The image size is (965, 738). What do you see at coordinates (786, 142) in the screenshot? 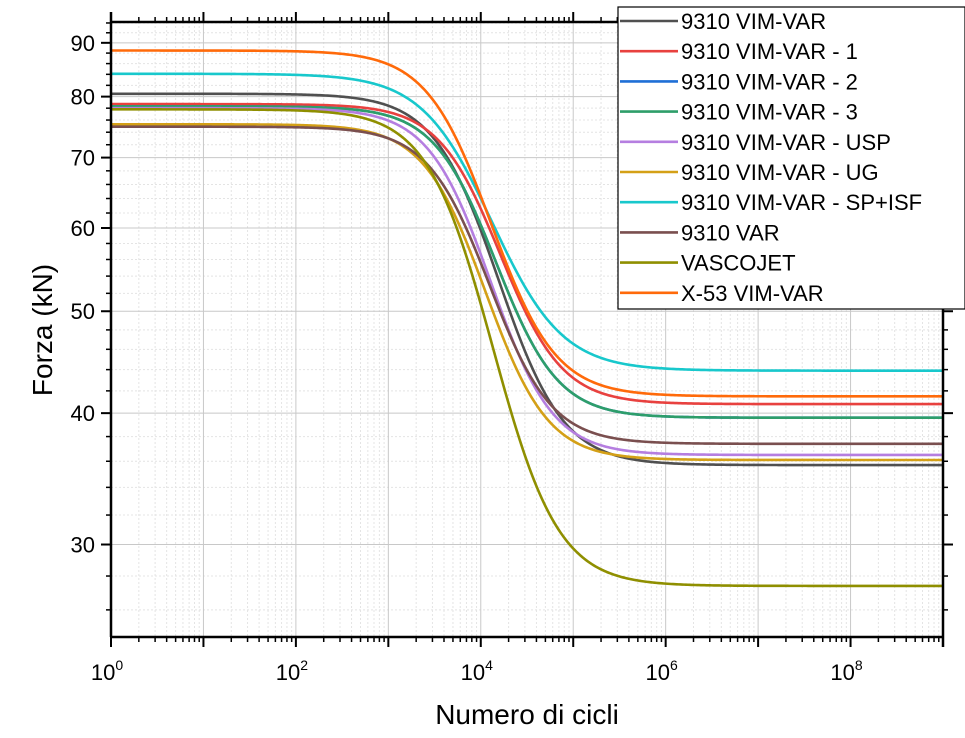
I see `legend-label: 9310 VIM-VAR - USP` at bounding box center [786, 142].